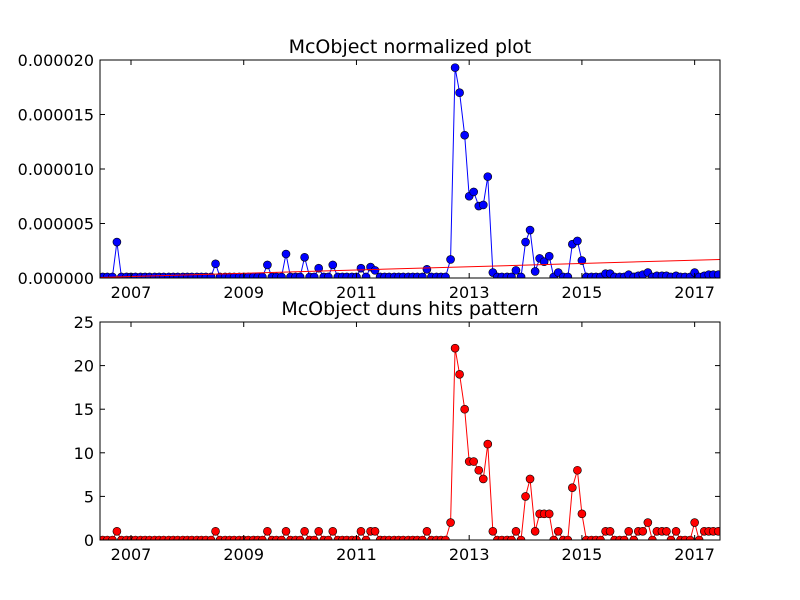 The width and height of the screenshot is (800, 600). I want to click on duns-hits-x-tick-label: 2015, so click(582, 554).